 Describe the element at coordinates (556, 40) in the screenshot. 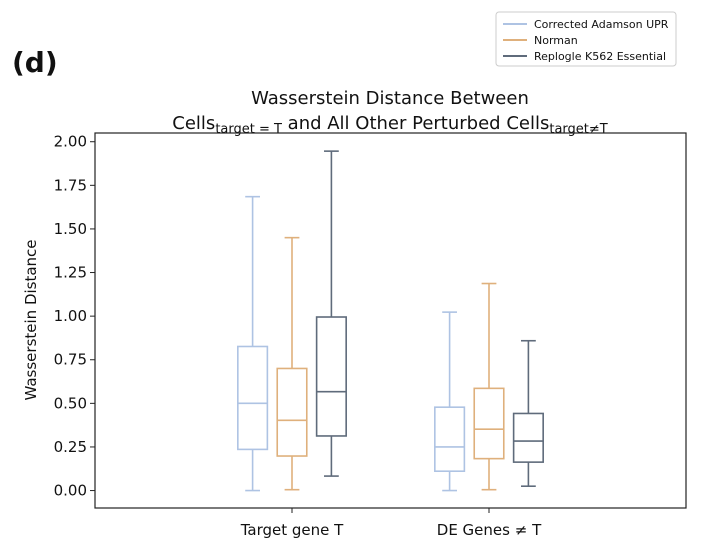

I see `legend-label: Norman` at that location.